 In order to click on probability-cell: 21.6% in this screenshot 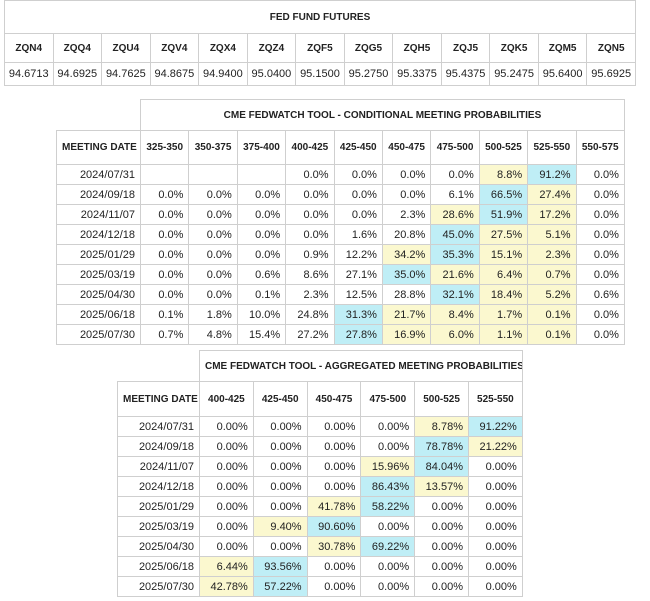, I will do `click(455, 274)`.